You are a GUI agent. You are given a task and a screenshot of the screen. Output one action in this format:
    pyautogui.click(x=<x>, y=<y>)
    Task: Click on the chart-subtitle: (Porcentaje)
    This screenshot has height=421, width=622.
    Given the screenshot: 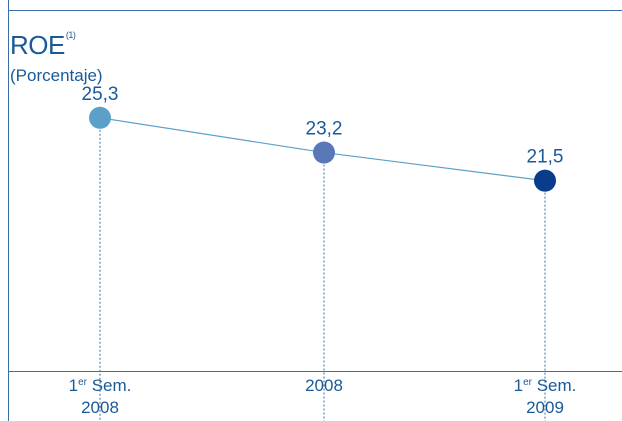 What is the action you would take?
    pyautogui.click(x=56, y=75)
    